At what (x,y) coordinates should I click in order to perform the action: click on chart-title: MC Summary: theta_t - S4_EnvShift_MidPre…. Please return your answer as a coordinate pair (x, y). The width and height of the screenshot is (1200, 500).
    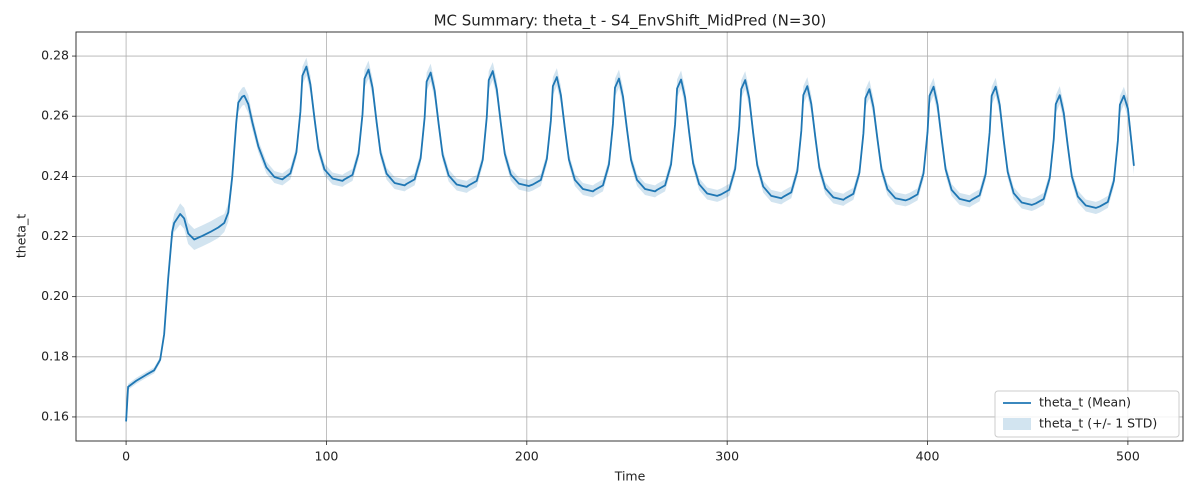
    Looking at the image, I should click on (630, 21).